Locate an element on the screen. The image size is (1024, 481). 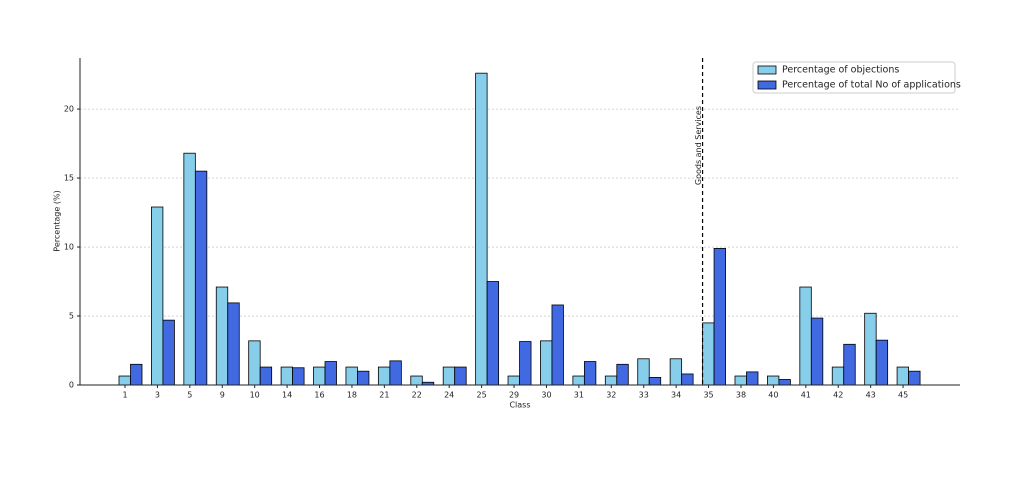
x-tick-label: 22 is located at coordinates (417, 395).